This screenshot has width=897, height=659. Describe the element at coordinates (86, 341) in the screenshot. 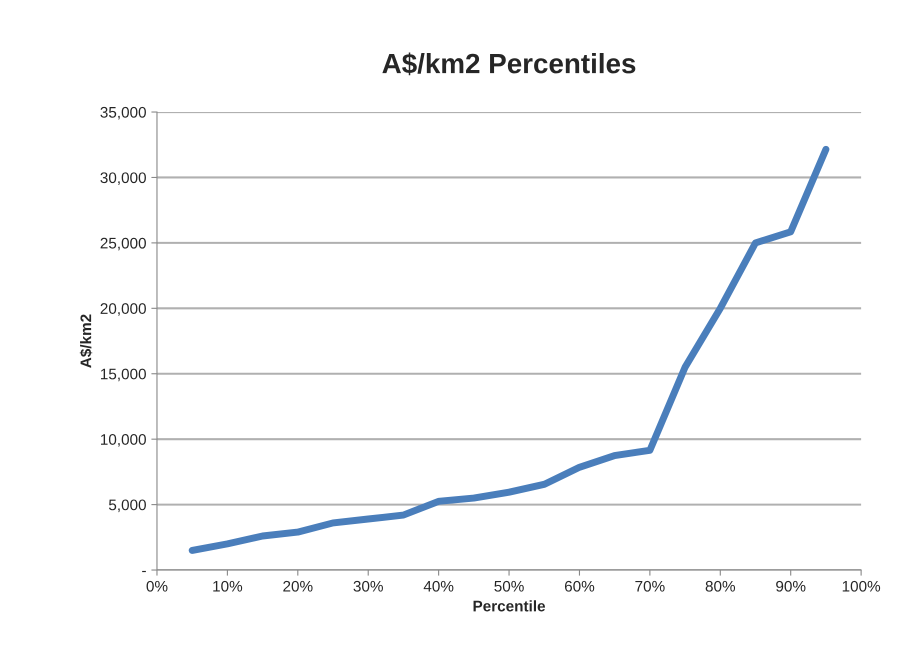

I see `y-axis-title: A$/km2` at that location.